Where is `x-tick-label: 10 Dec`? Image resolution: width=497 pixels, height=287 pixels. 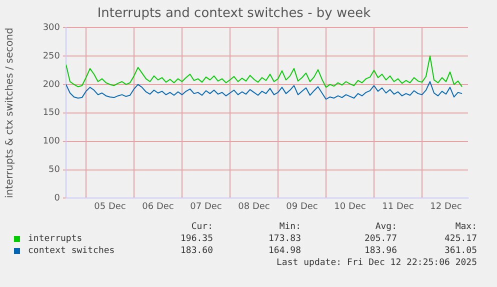
x-tick-label: 10 Dec is located at coordinates (350, 207).